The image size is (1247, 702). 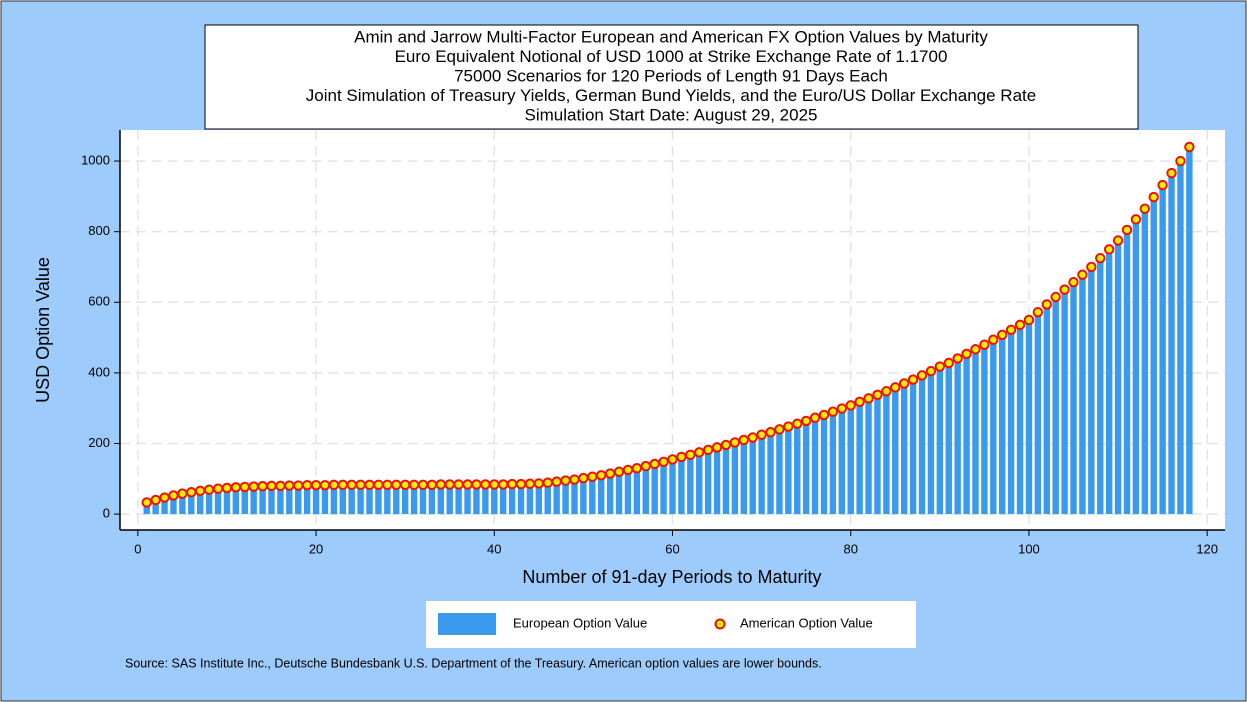 What do you see at coordinates (137, 548) in the screenshot?
I see `x-tick-label: 0` at bounding box center [137, 548].